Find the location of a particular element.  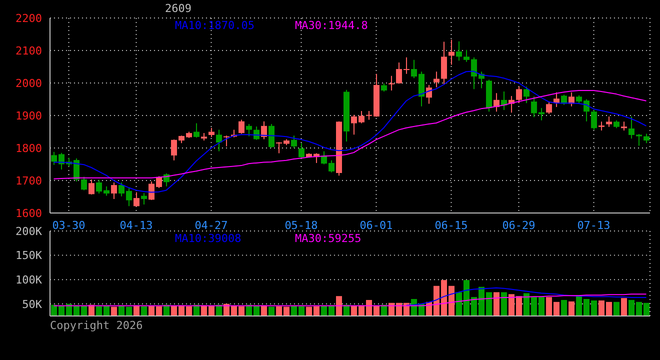

annotation: MA10:39008 is located at coordinates (208, 238).